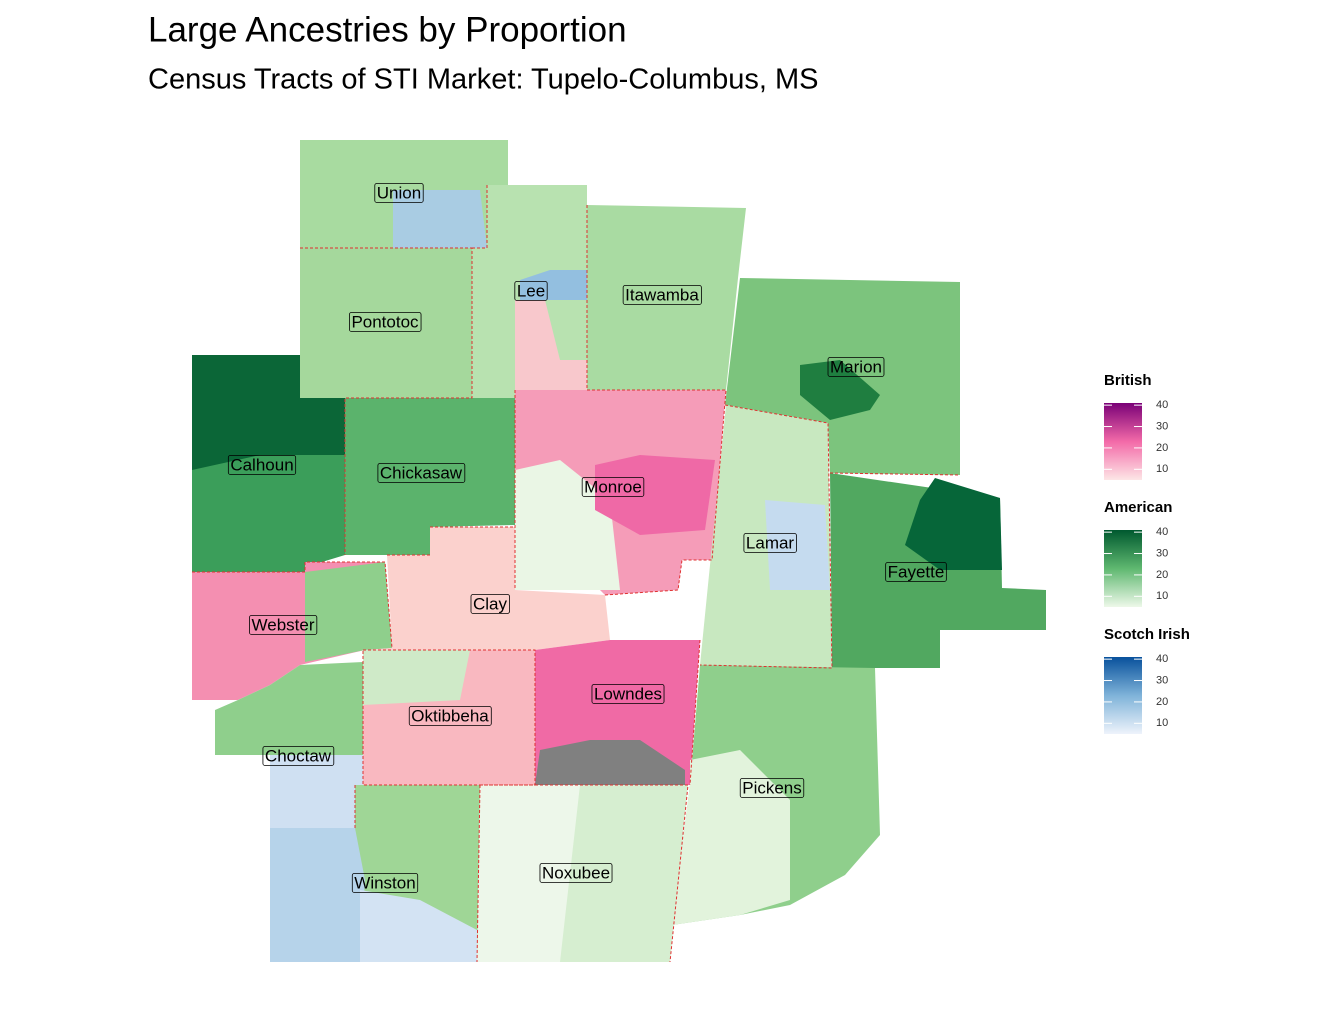 The height and width of the screenshot is (1013, 1344). What do you see at coordinates (1128, 380) in the screenshot?
I see `legend-title: British` at bounding box center [1128, 380].